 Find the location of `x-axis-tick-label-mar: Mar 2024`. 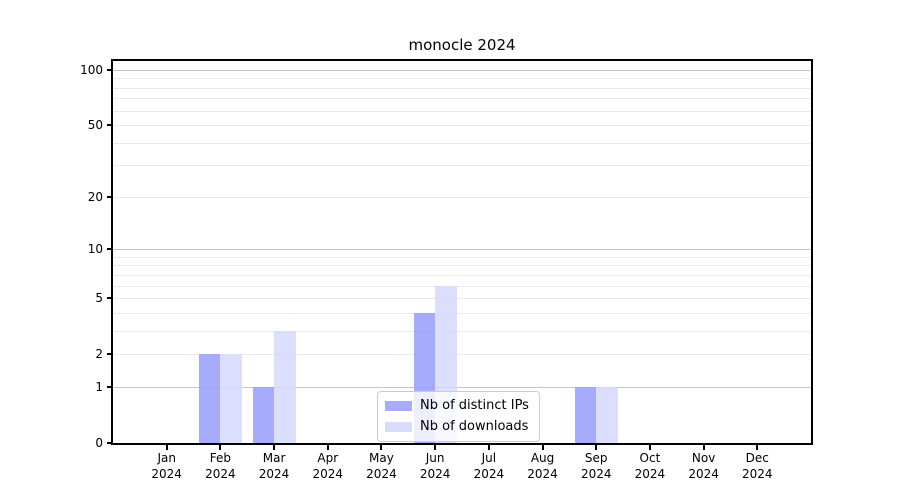

x-axis-tick-label-mar: Mar 2024 is located at coordinates (274, 466).